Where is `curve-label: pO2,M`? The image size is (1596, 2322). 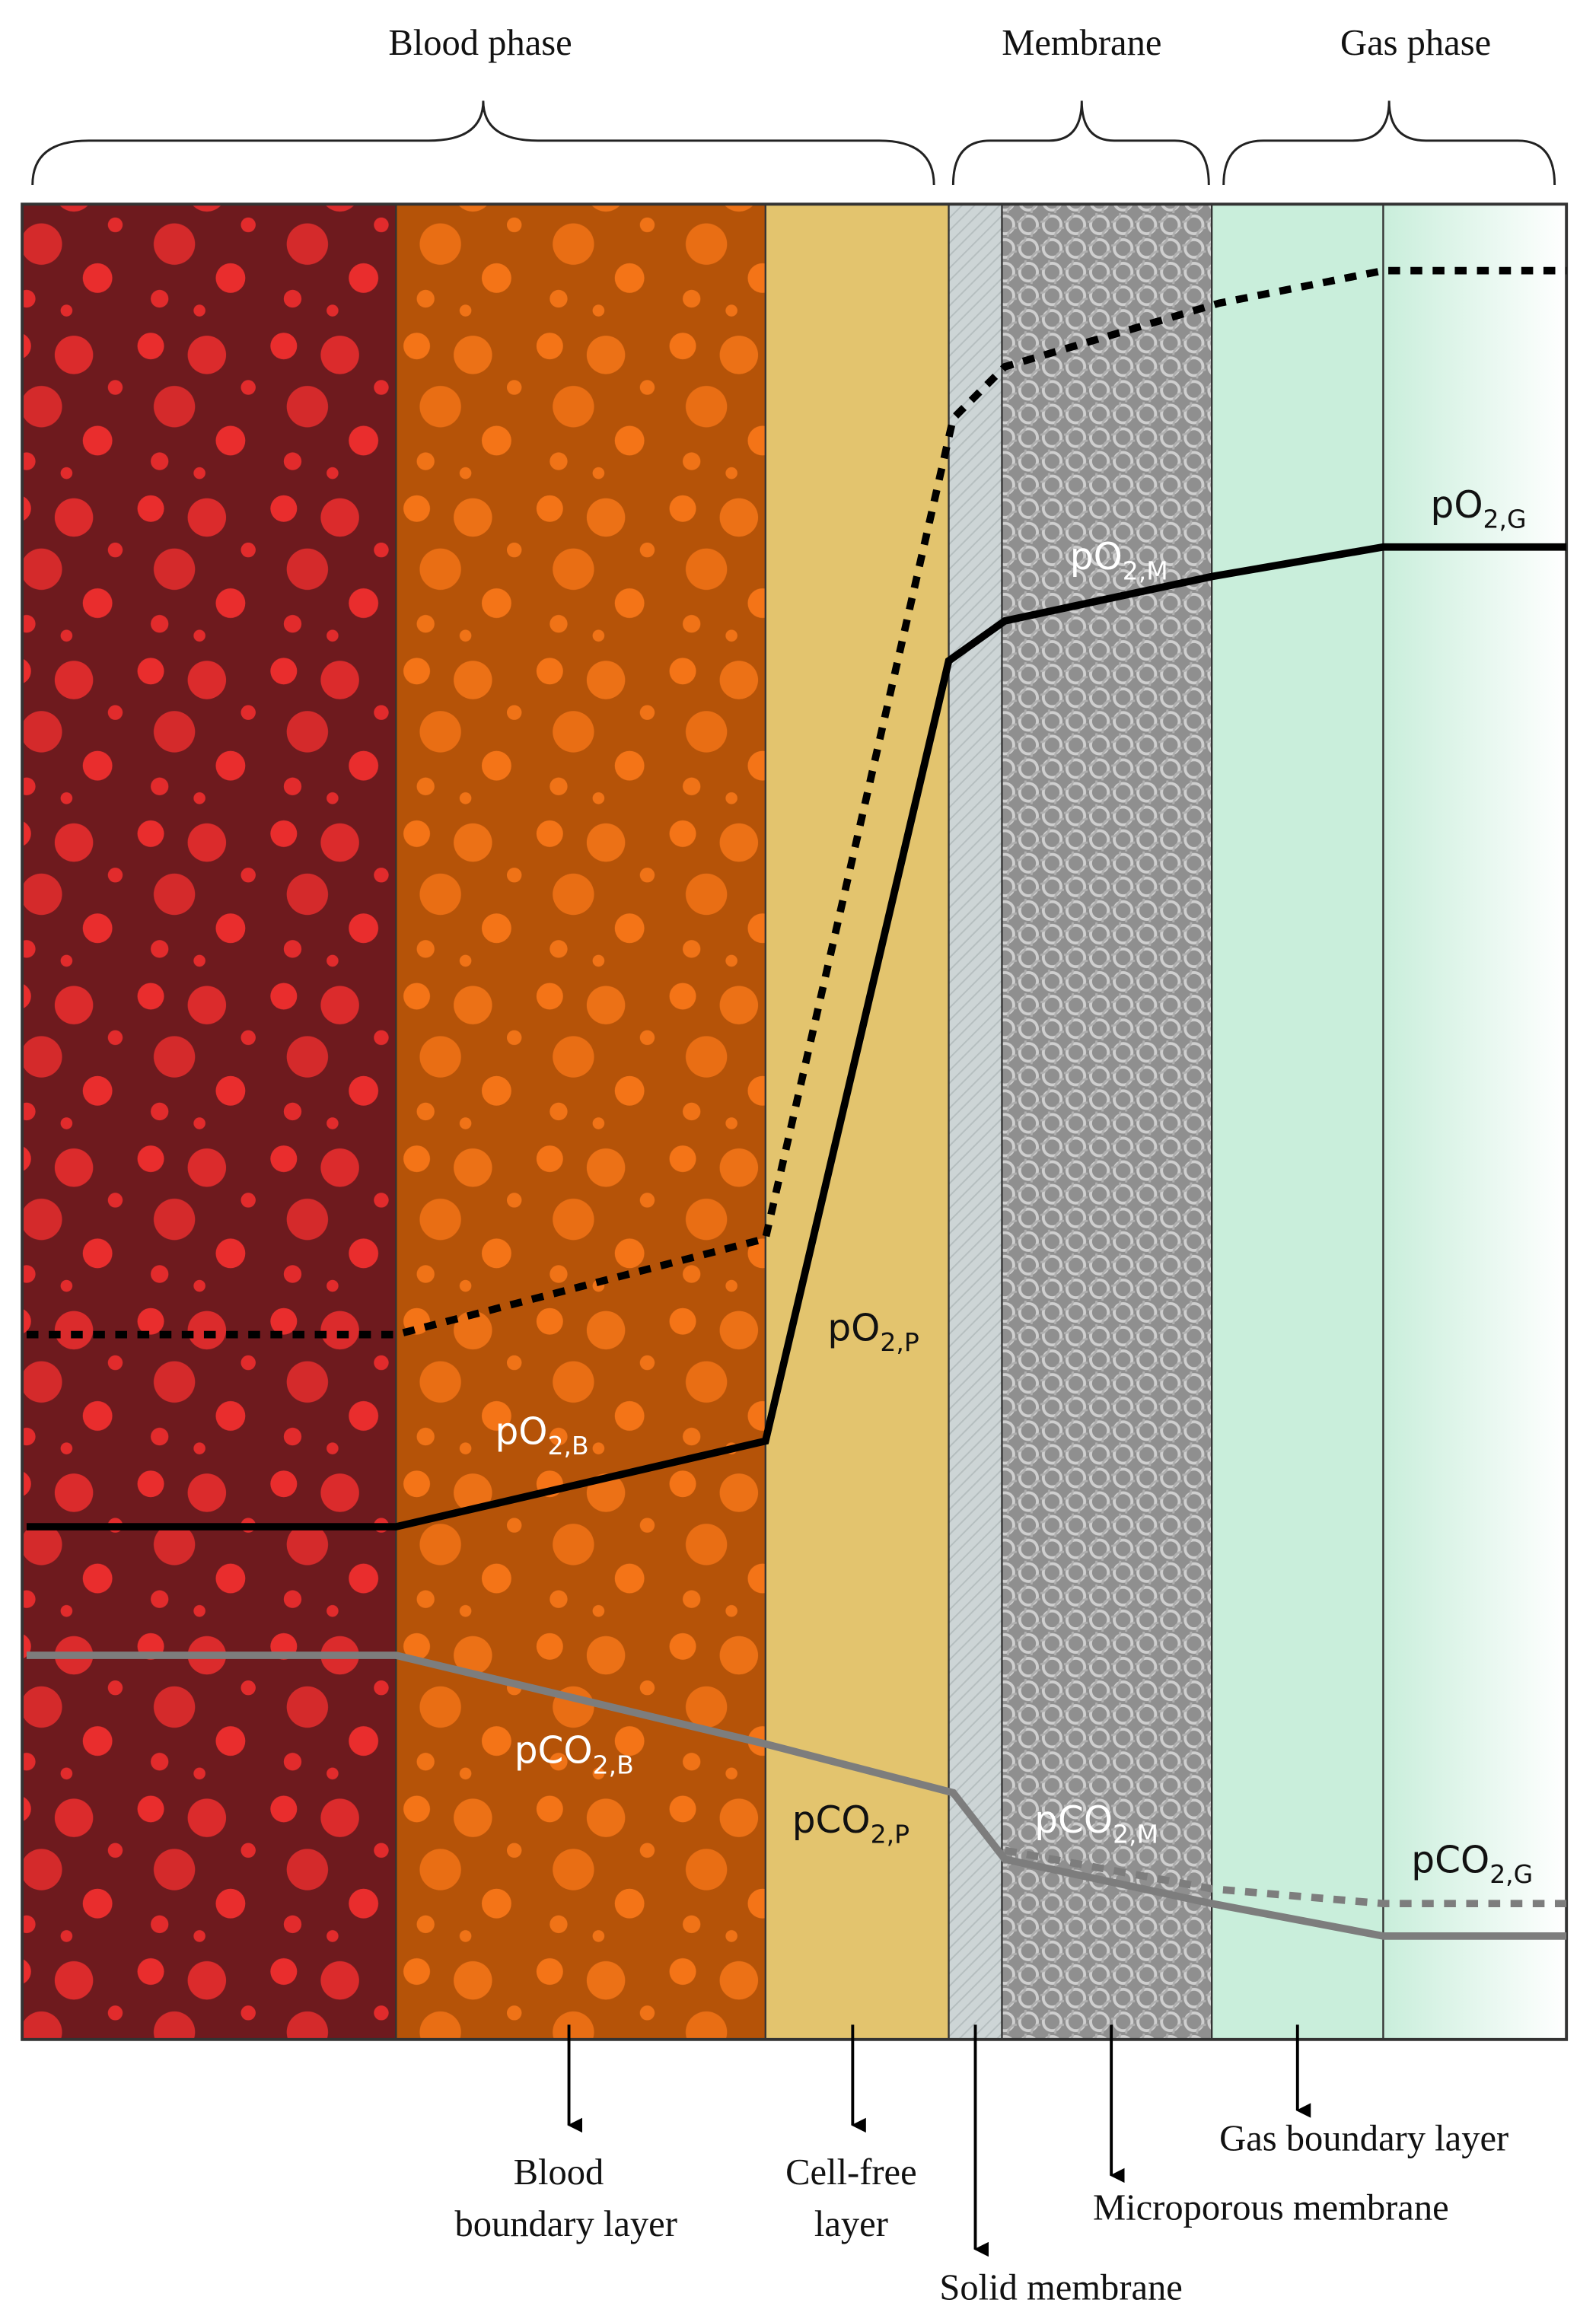 curve-label: pO2,M is located at coordinates (1119, 561).